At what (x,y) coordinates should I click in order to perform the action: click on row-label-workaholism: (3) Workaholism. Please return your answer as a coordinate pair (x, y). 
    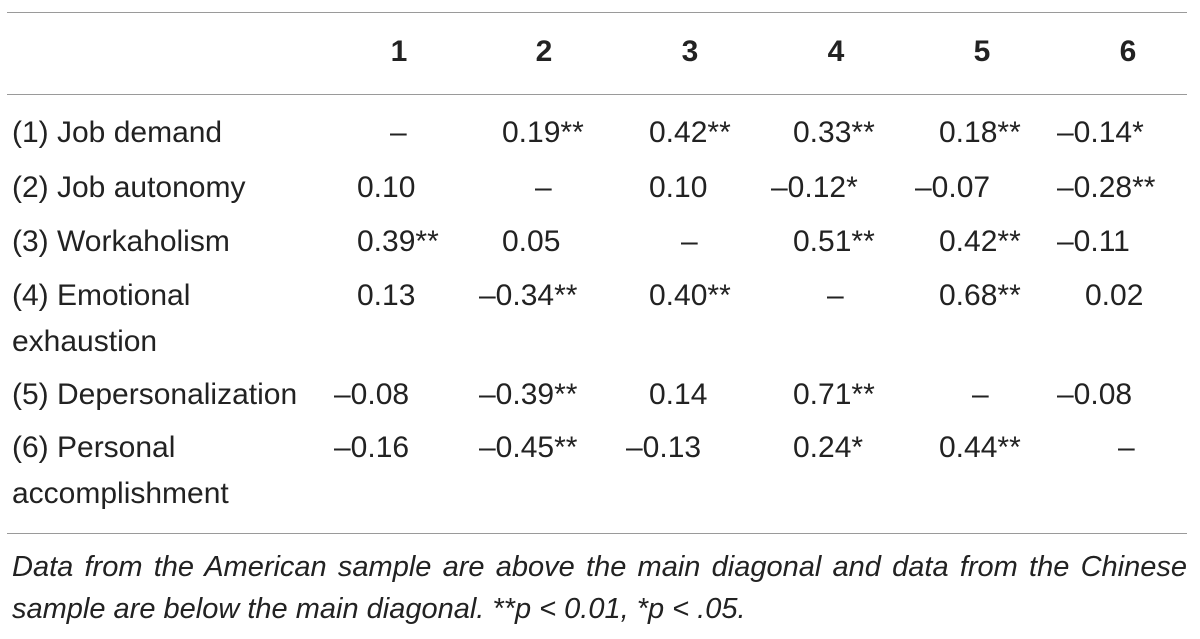
    Looking at the image, I should click on (172, 242).